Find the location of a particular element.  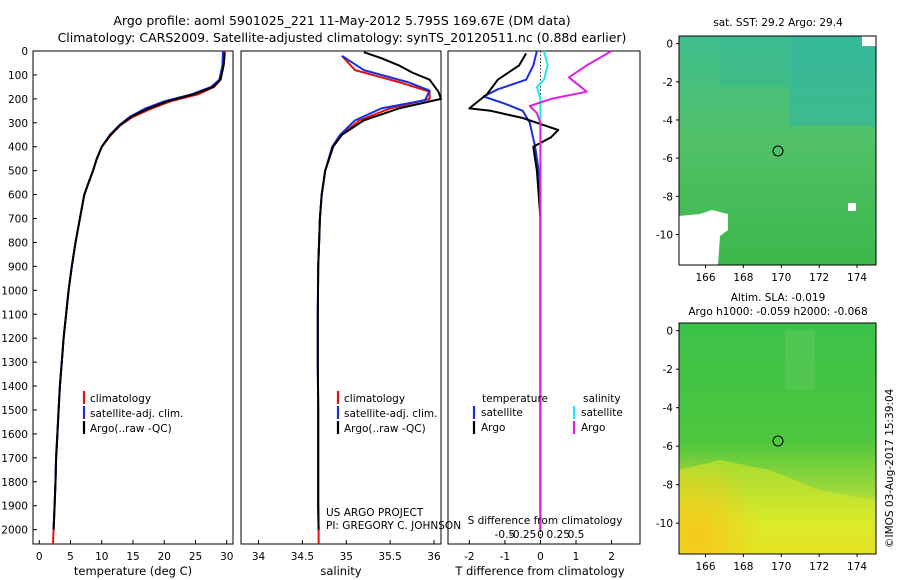

x-tick-label: 0 is located at coordinates (39, 557).